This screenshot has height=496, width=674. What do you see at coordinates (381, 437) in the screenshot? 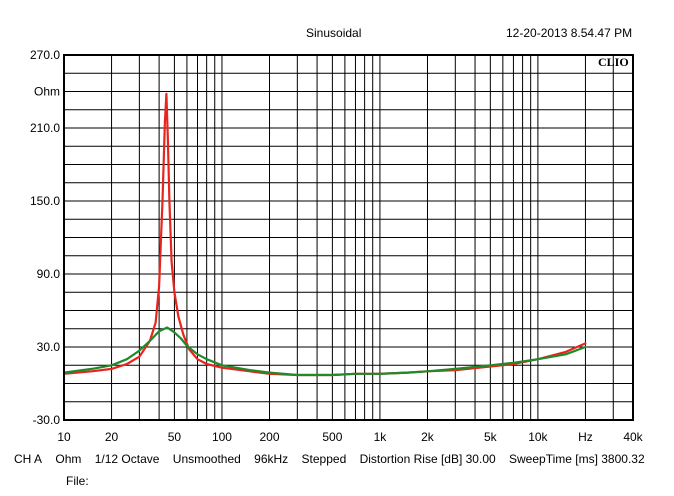
I see `x-tick-label: 1k` at bounding box center [381, 437].